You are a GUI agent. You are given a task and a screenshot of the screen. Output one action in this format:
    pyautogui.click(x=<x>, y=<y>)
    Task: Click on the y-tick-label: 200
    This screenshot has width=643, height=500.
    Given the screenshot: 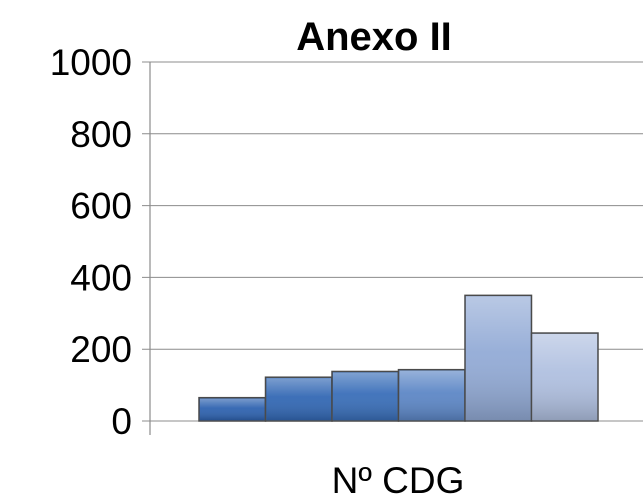 What is the action you would take?
    pyautogui.click(x=101, y=349)
    